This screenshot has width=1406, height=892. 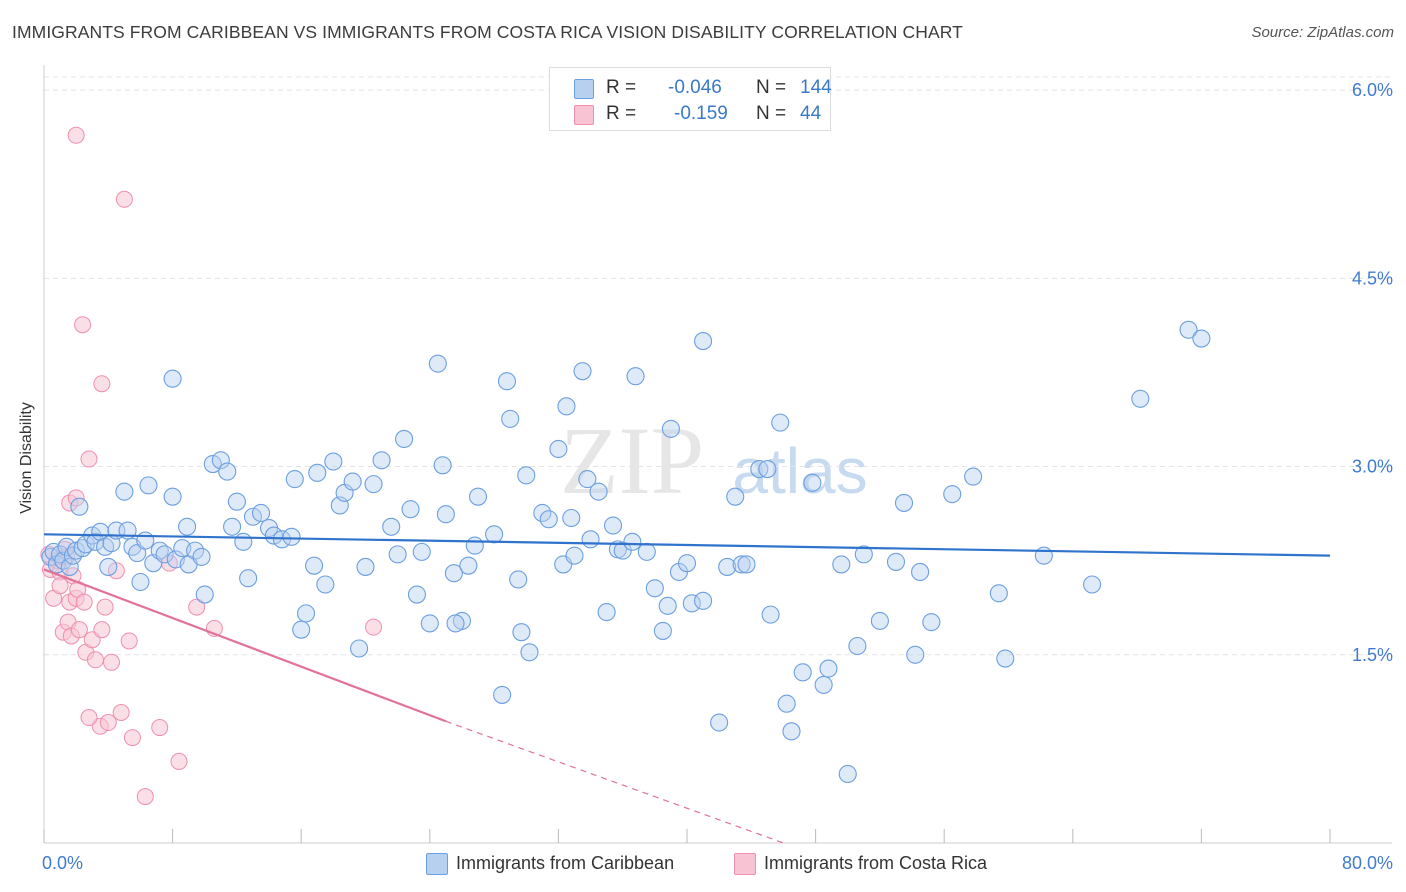 I want to click on y-tick-label: 3.0%, so click(x=1372, y=467).